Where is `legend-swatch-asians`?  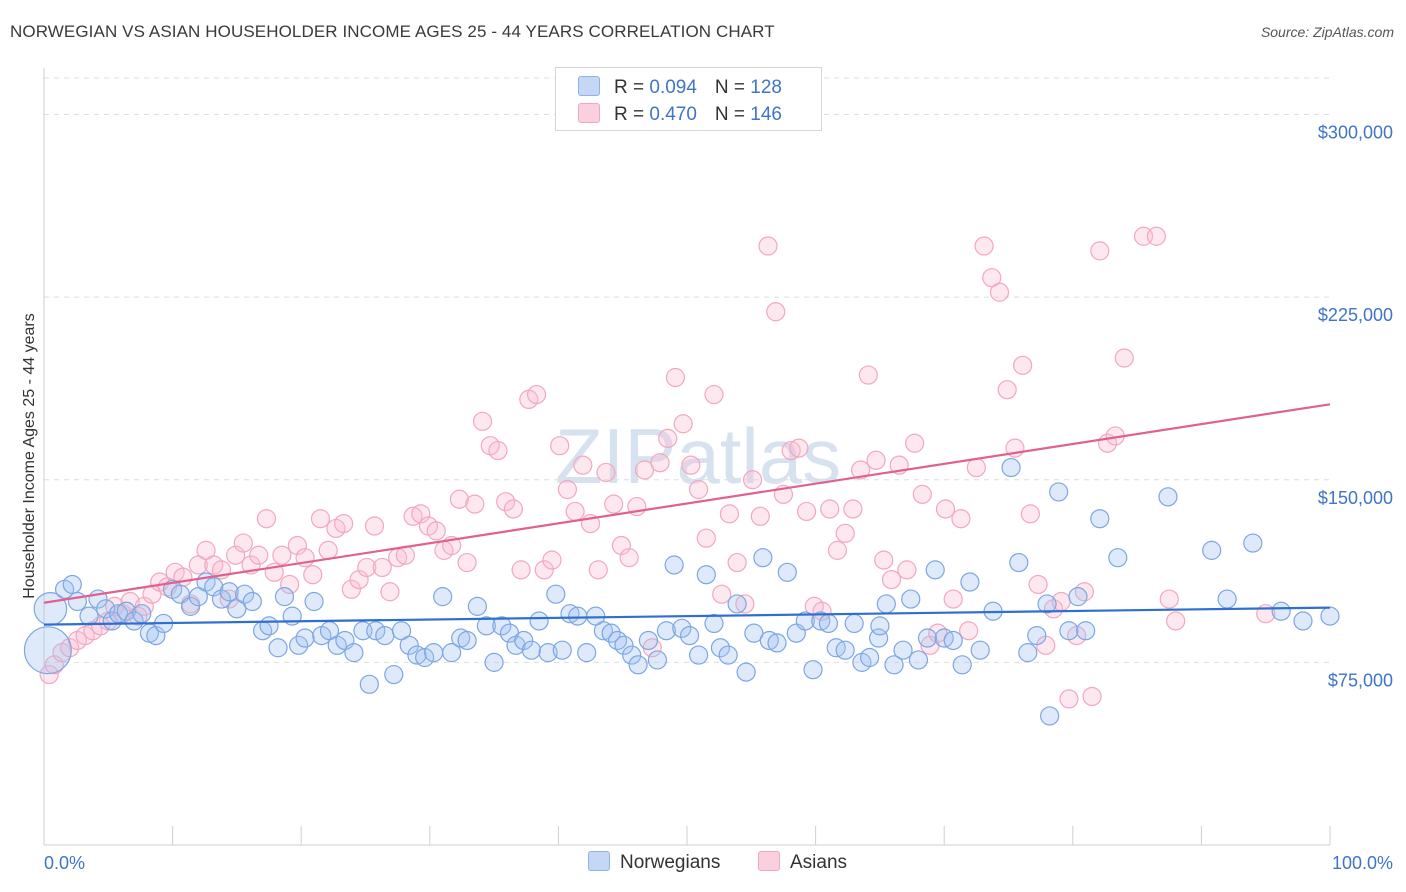 legend-swatch-asians is located at coordinates (589, 113).